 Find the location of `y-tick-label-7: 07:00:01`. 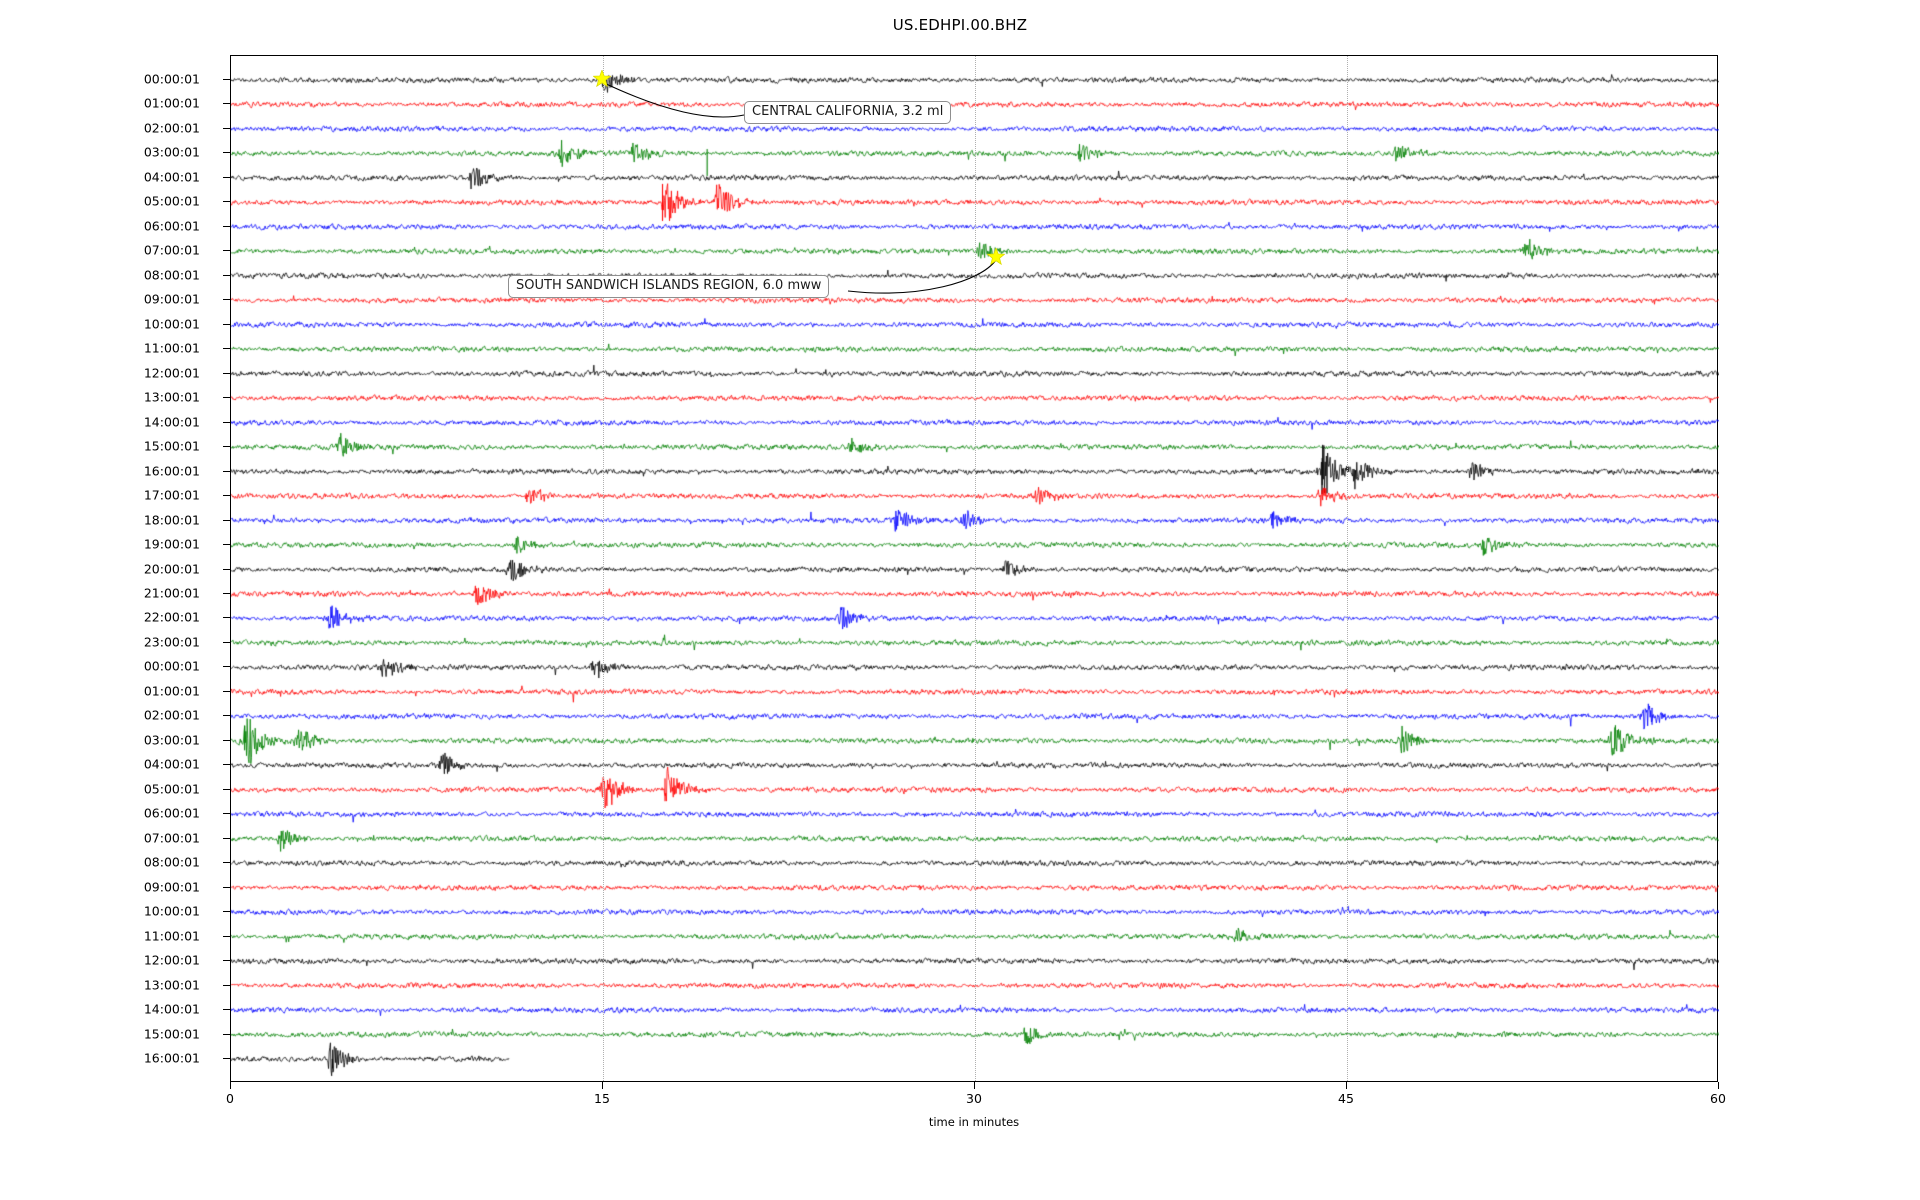

y-tick-label-7: 07:00:01 is located at coordinates (171, 250).